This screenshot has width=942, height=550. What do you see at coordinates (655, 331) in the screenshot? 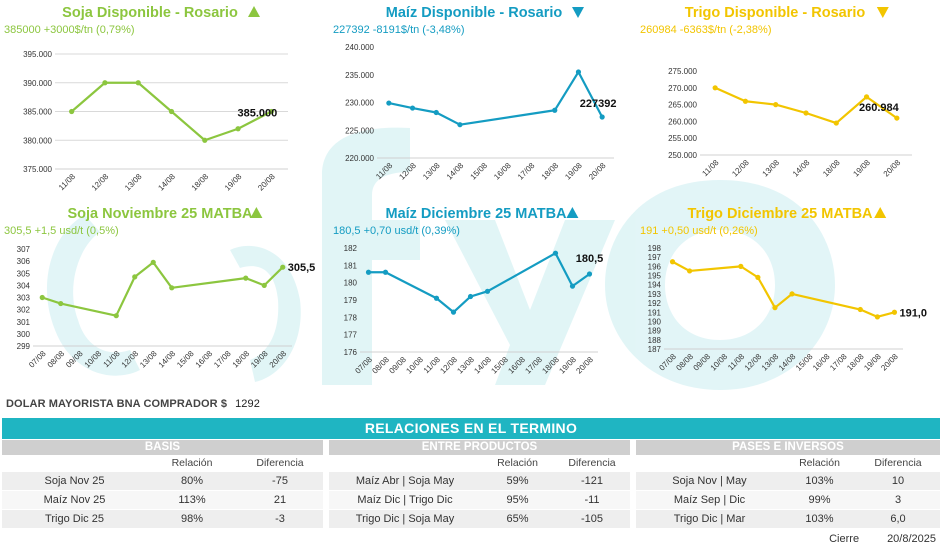
I see `y-tick-label: 189` at bounding box center [655, 331].